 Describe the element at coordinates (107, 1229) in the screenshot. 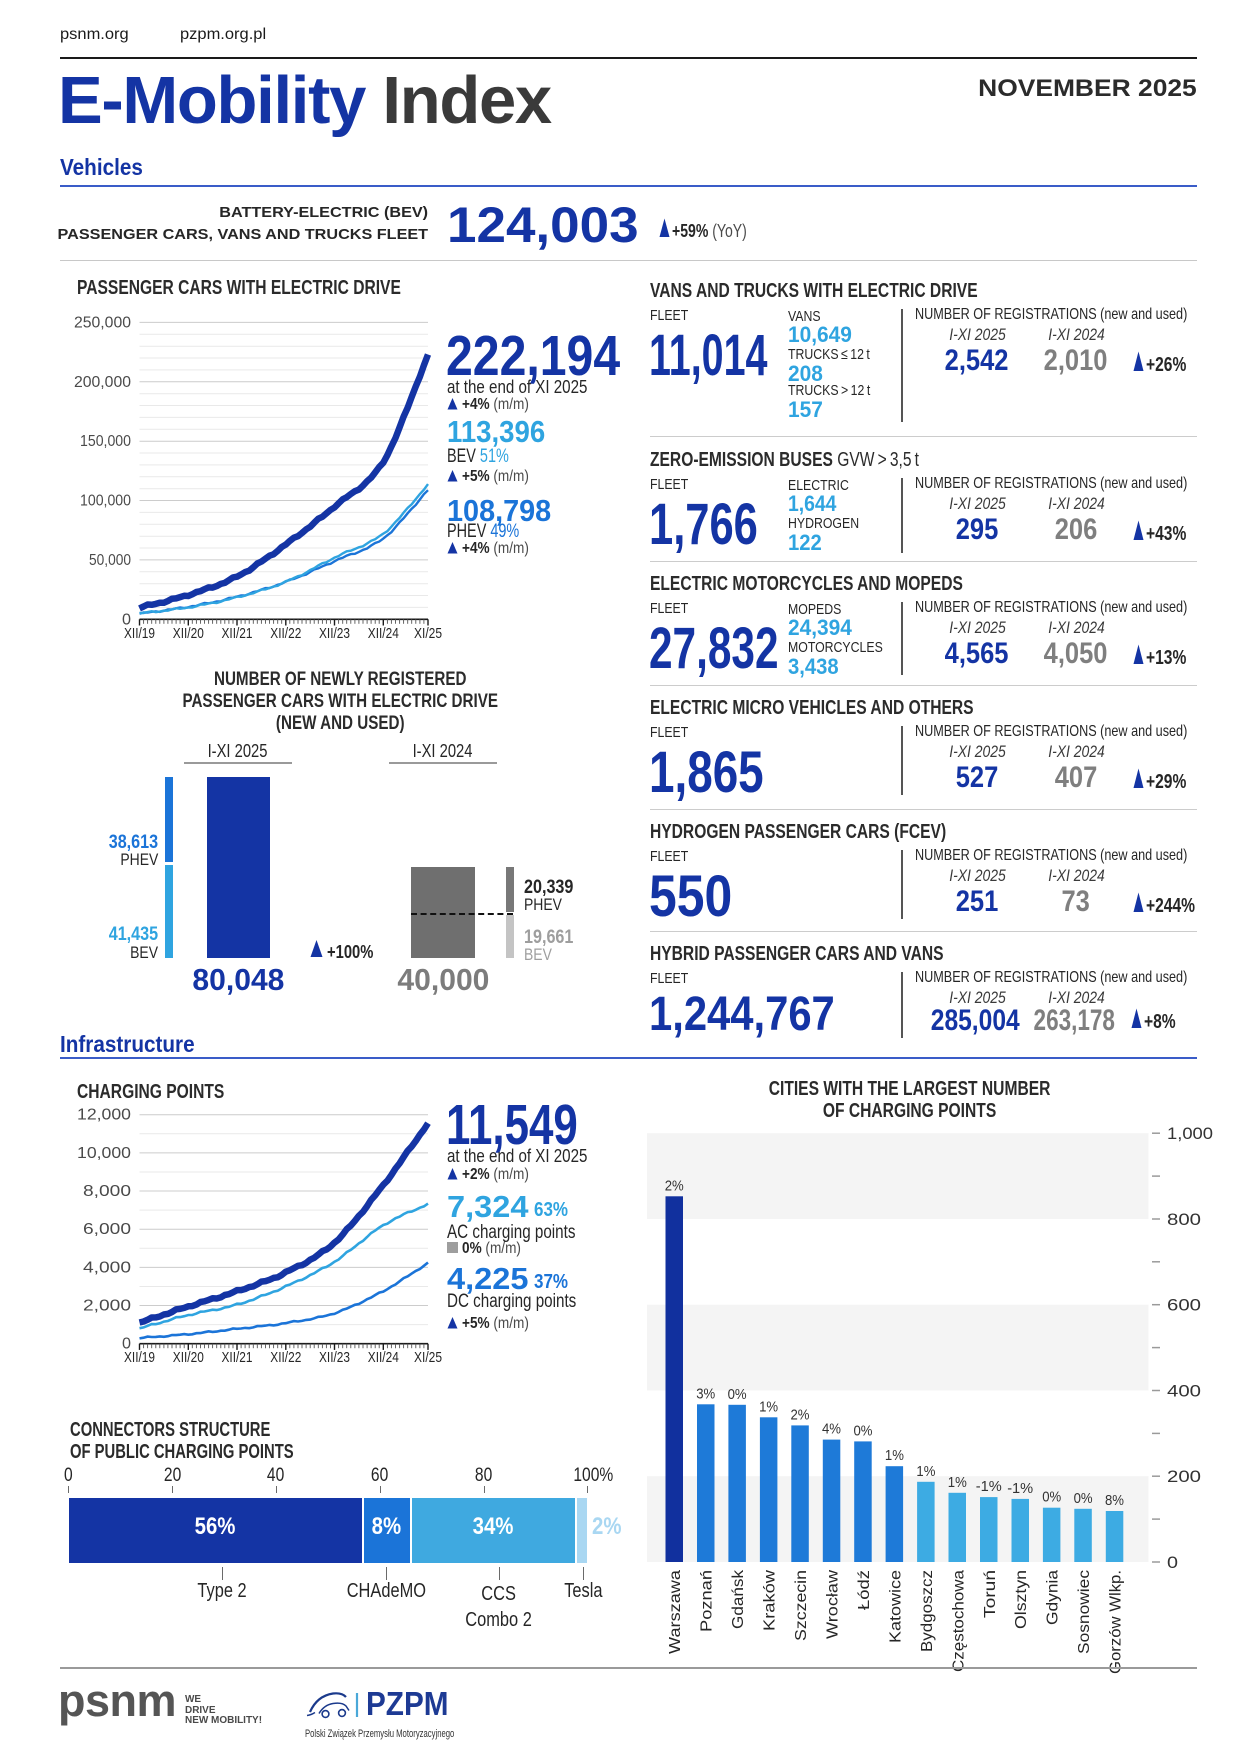

I see `svg-text: 6,000` at that location.